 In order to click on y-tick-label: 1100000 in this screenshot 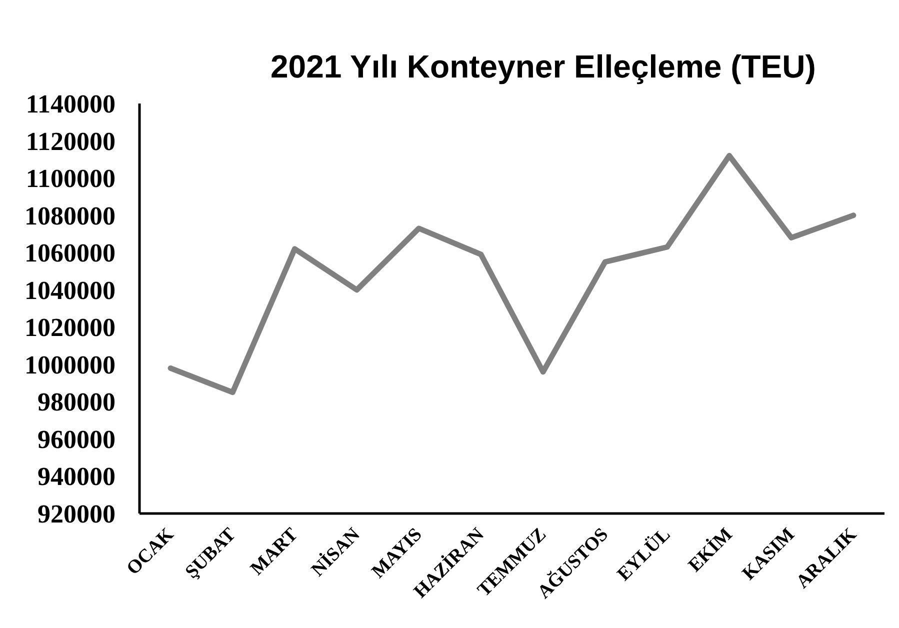, I will do `click(71, 179)`.